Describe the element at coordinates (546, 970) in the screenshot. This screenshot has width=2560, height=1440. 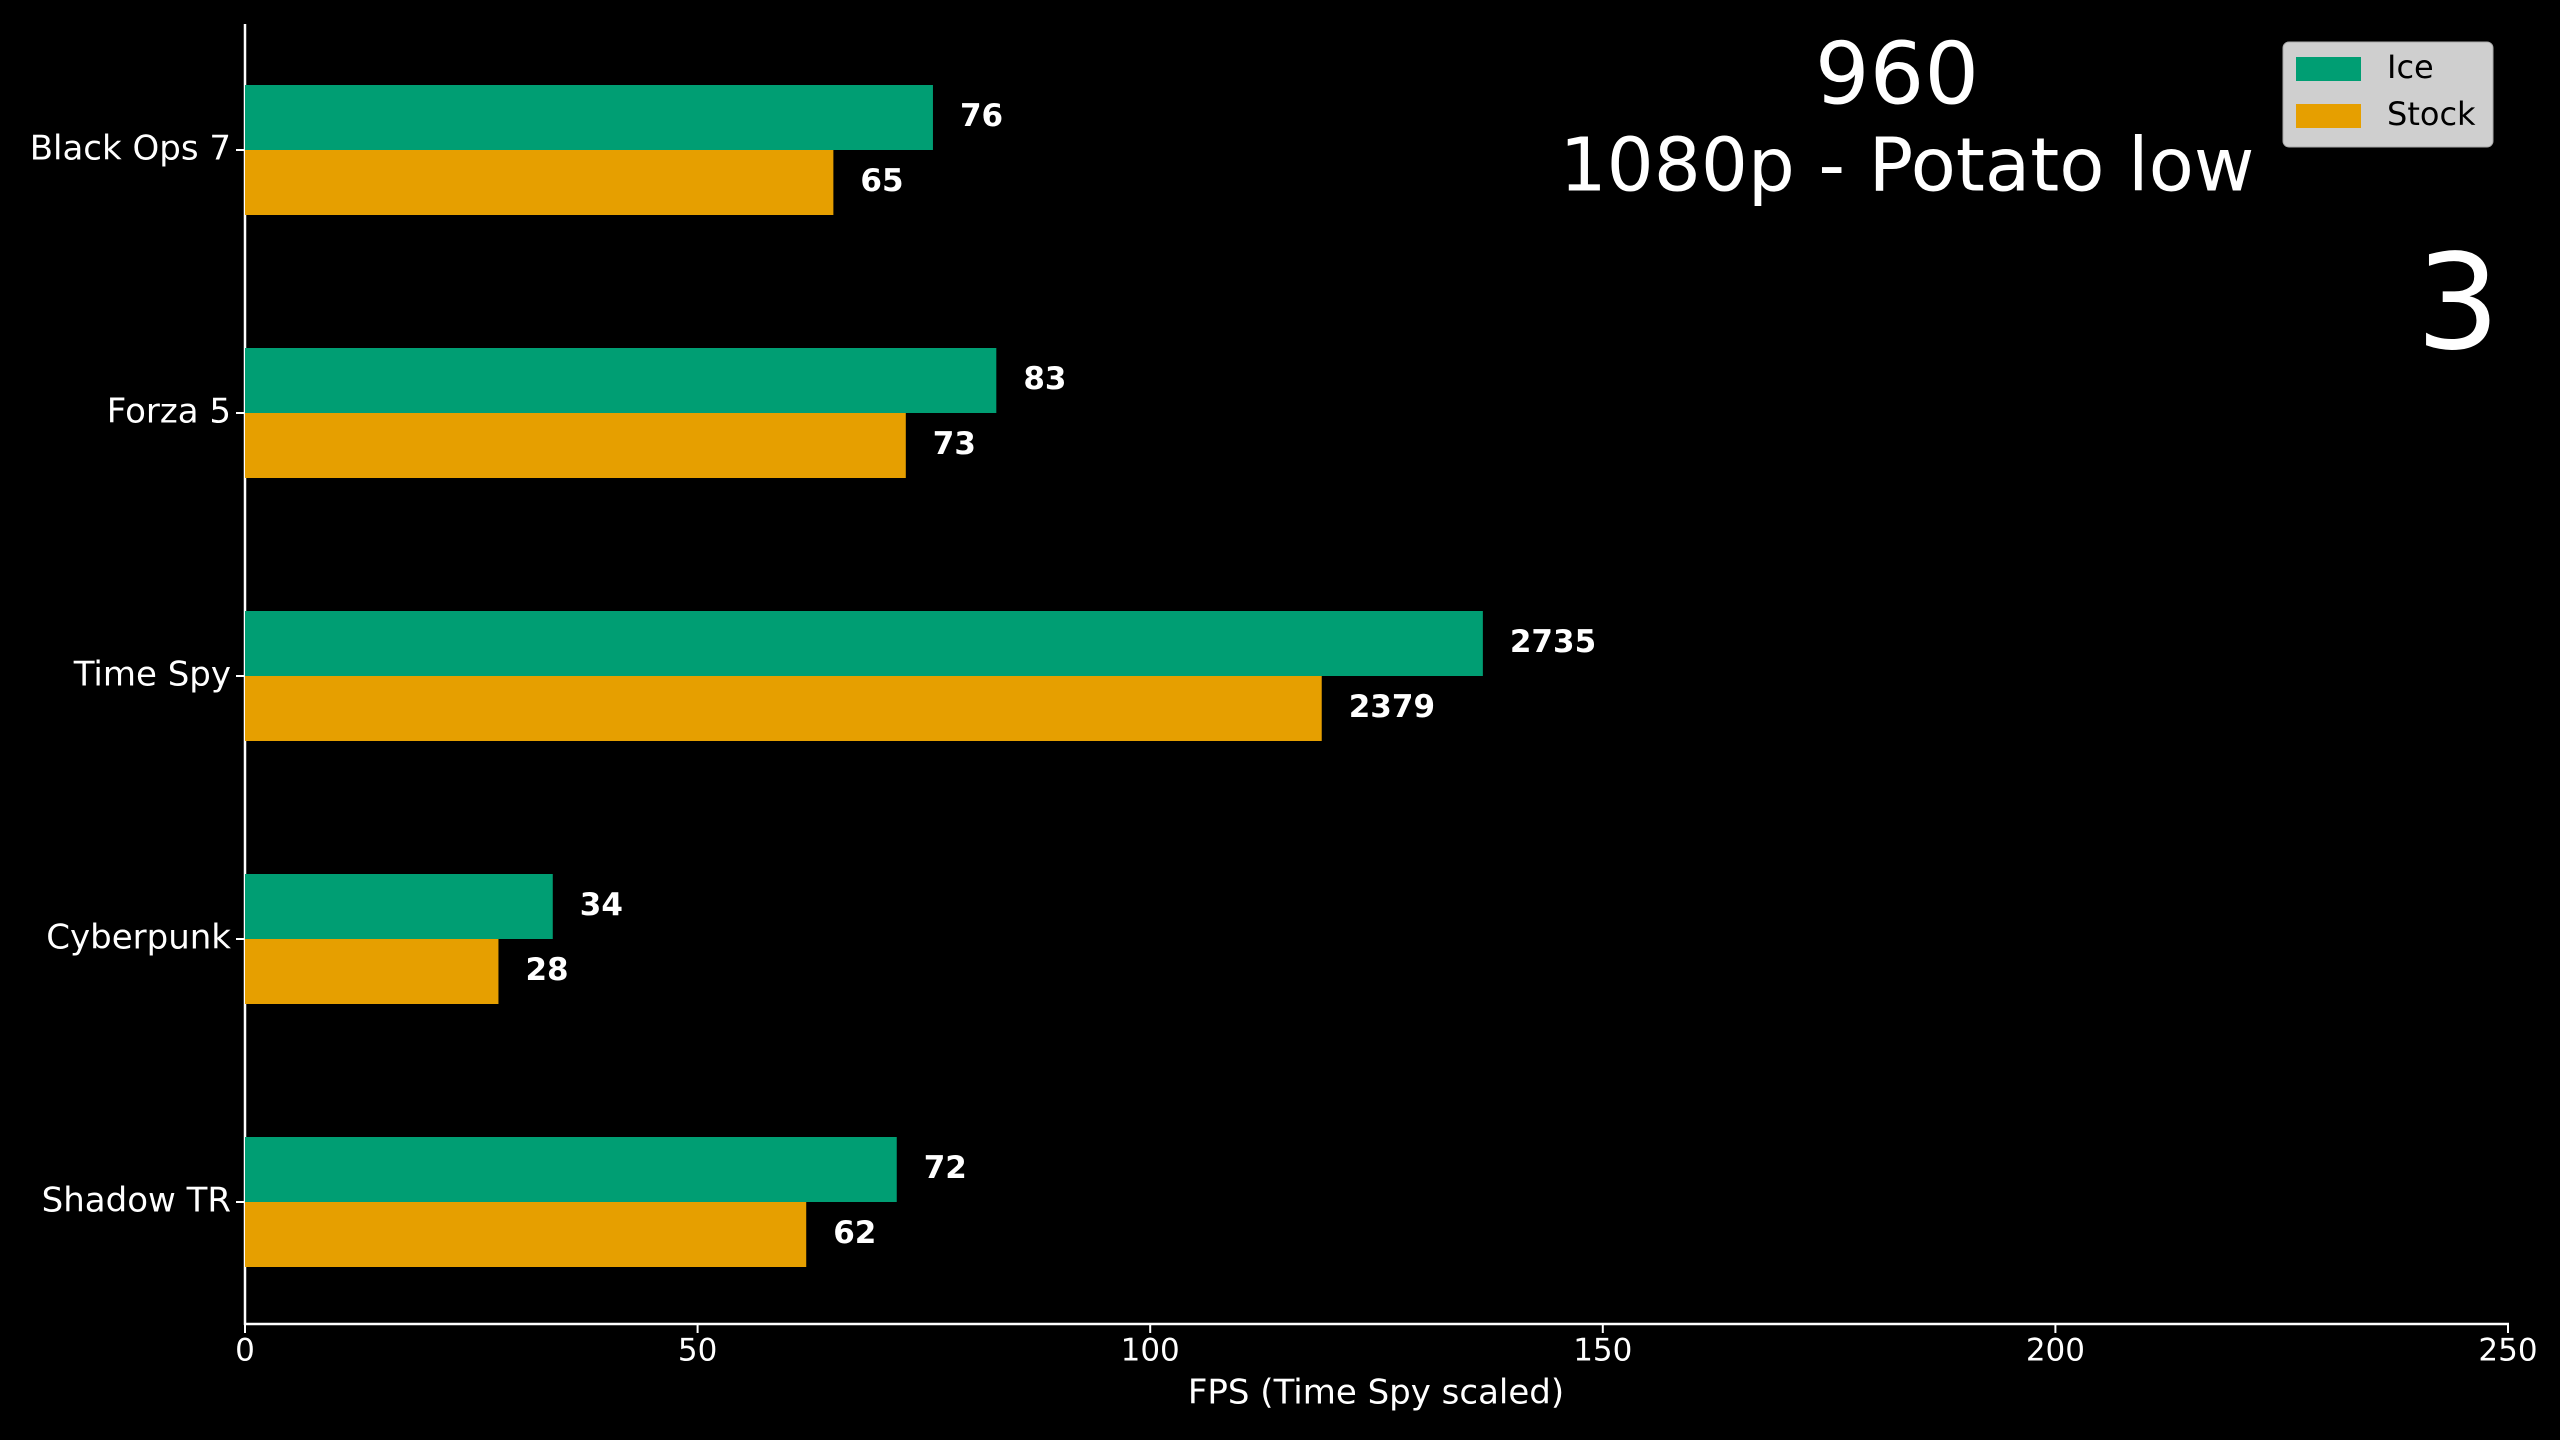
I see `value-label: 28` at that location.